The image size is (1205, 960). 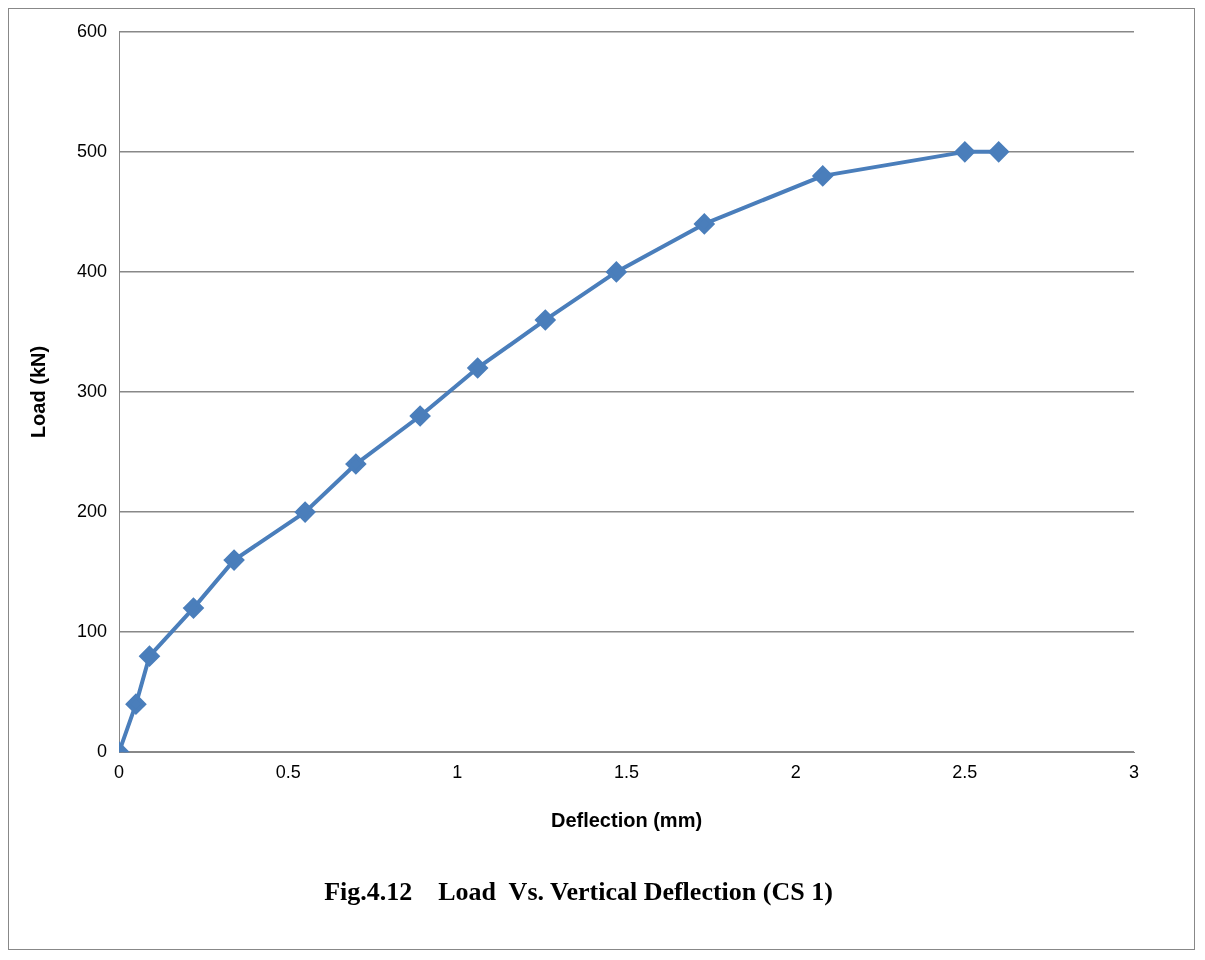 What do you see at coordinates (1134, 771) in the screenshot?
I see `x-tick-label: 3` at bounding box center [1134, 771].